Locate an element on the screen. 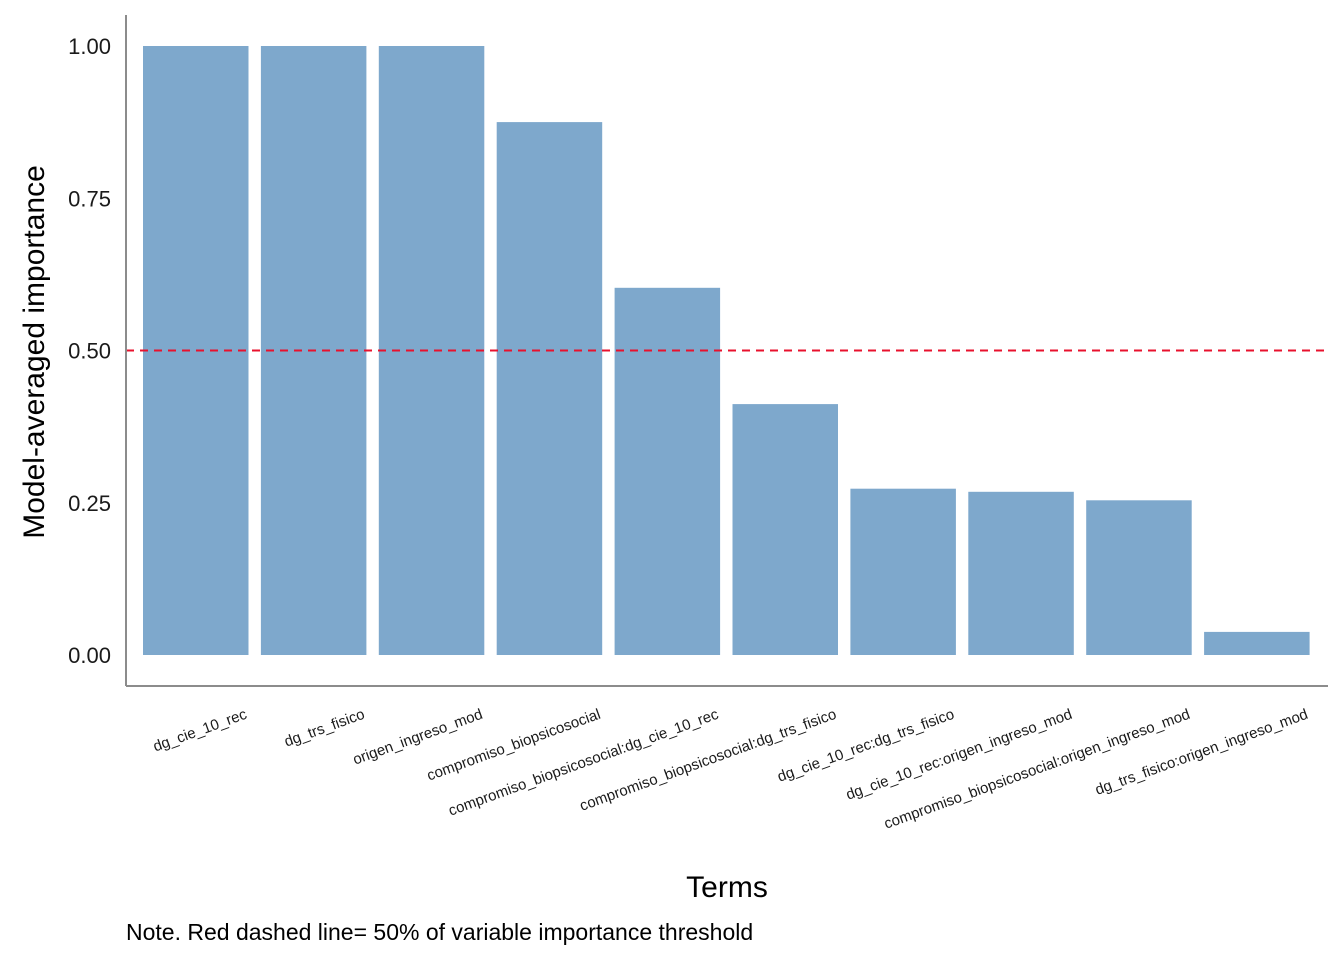 The image size is (1344, 960). y-axis-title: Model-averaged importance is located at coordinates (34, 352).